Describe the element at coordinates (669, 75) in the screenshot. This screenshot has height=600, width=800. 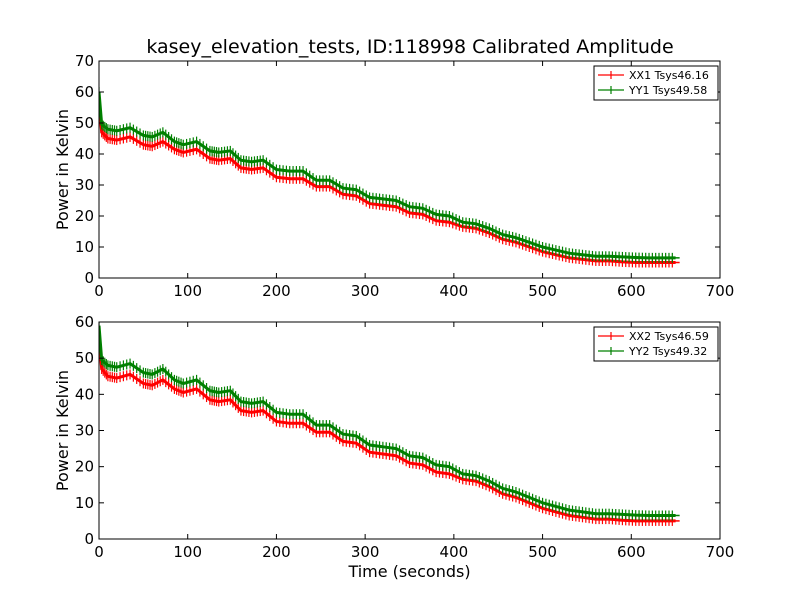
I see `legend-label: XX1 Tsys46.16` at that location.